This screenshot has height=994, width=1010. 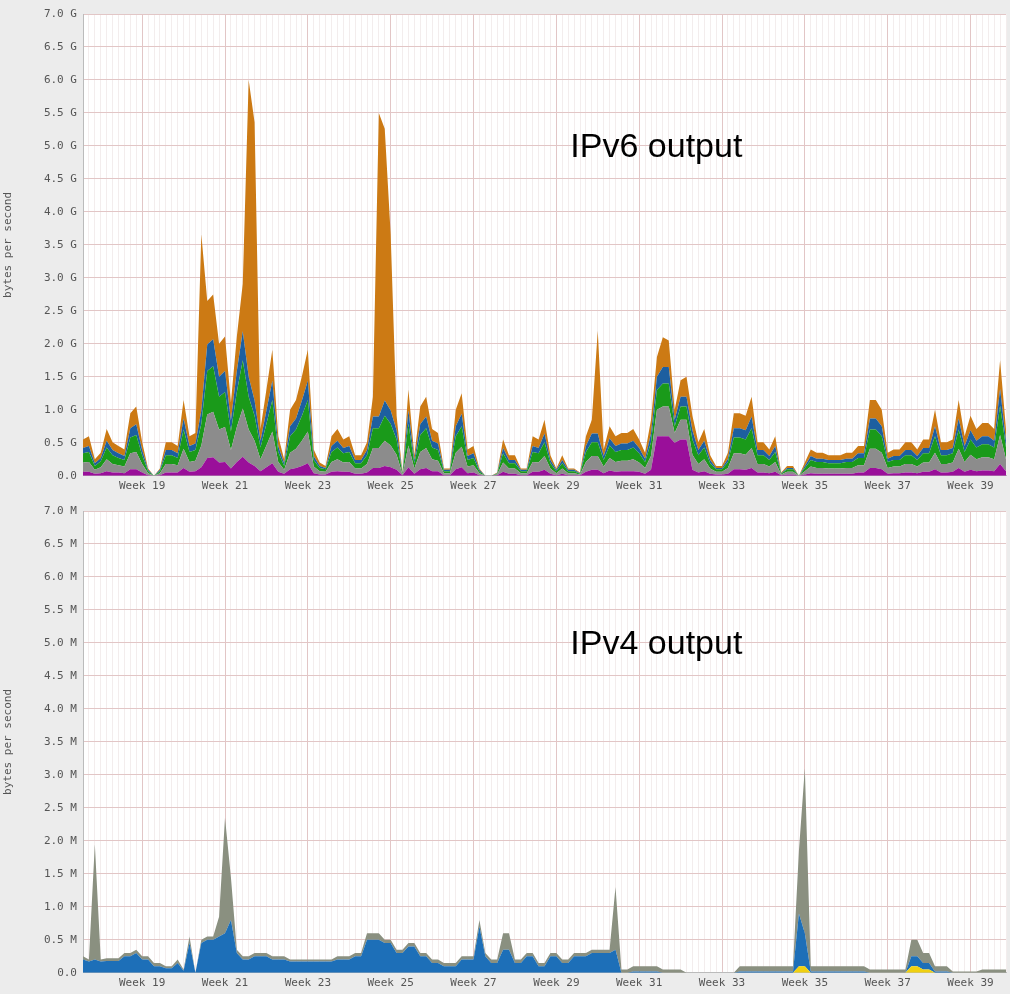 I want to click on y-tick-label: 1.5 M, so click(x=60, y=873).